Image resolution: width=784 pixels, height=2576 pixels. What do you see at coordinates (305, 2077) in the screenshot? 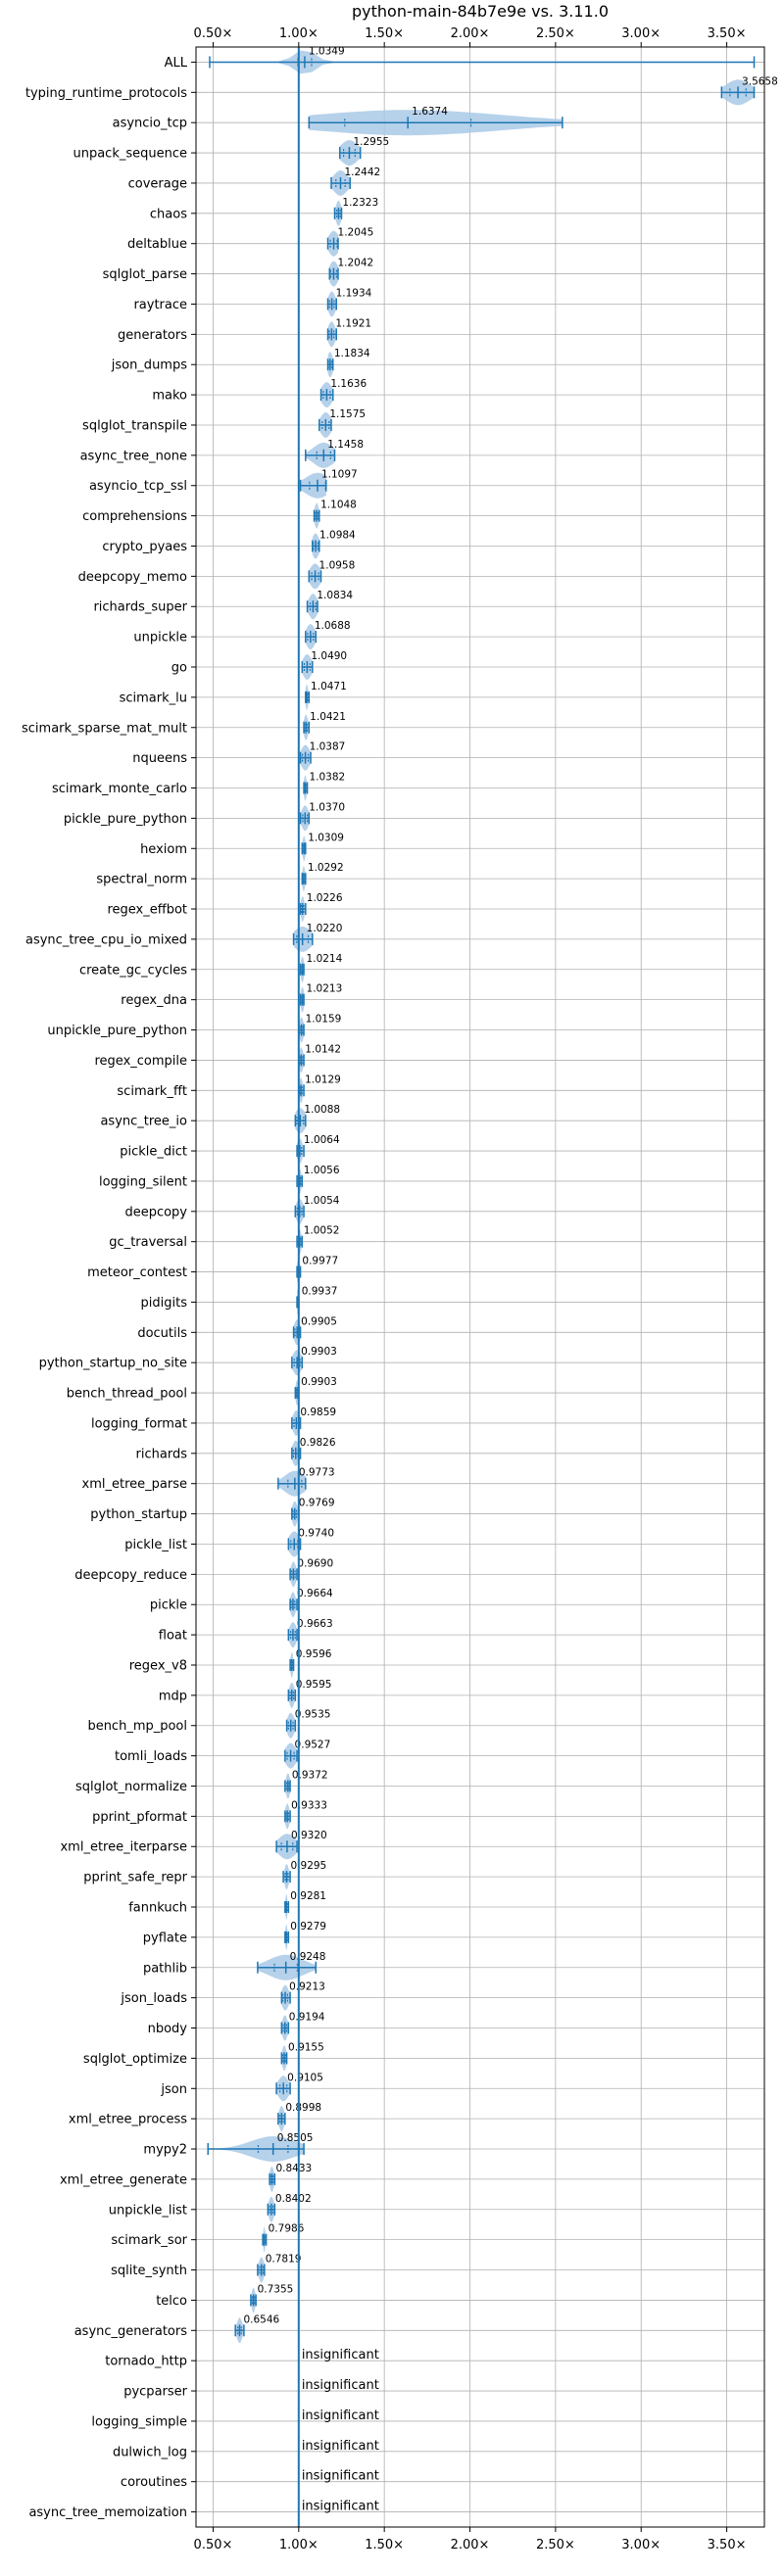
I see `value-label: 0.9105` at bounding box center [305, 2077].